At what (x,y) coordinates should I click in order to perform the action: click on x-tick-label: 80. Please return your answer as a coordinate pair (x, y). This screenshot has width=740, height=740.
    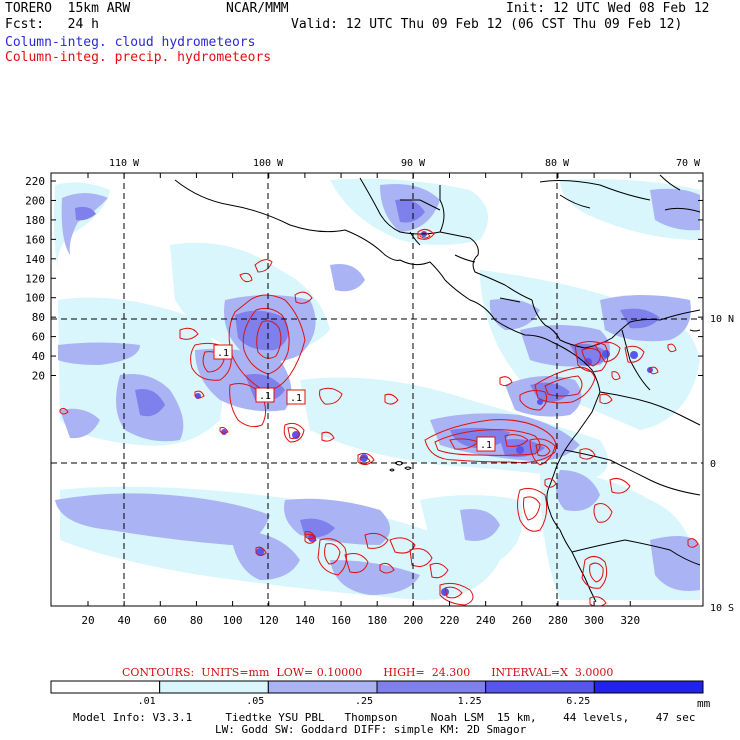
    Looking at the image, I should click on (196, 620).